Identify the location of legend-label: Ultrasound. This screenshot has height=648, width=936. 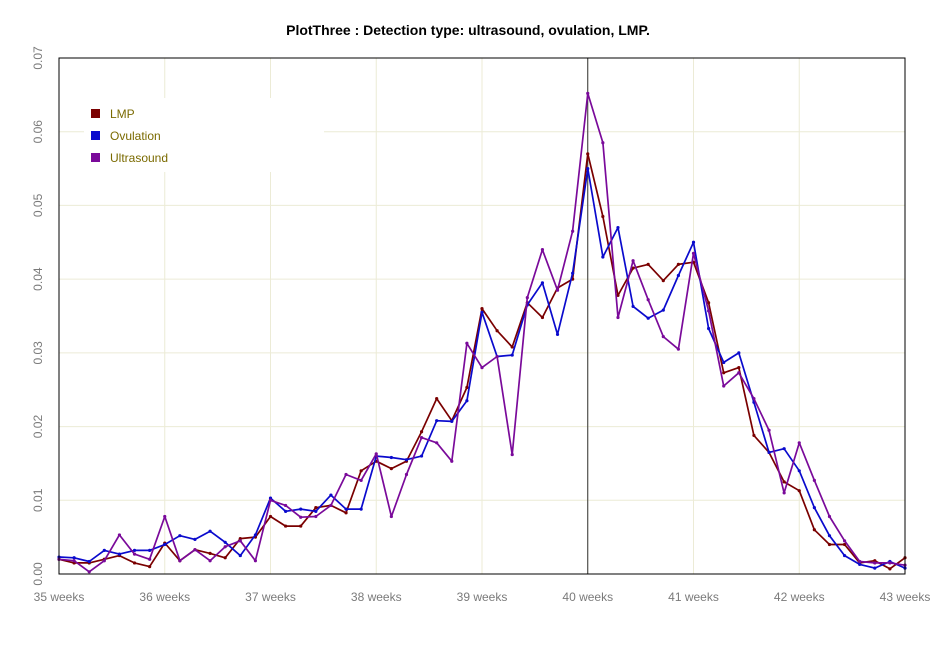
(139, 158).